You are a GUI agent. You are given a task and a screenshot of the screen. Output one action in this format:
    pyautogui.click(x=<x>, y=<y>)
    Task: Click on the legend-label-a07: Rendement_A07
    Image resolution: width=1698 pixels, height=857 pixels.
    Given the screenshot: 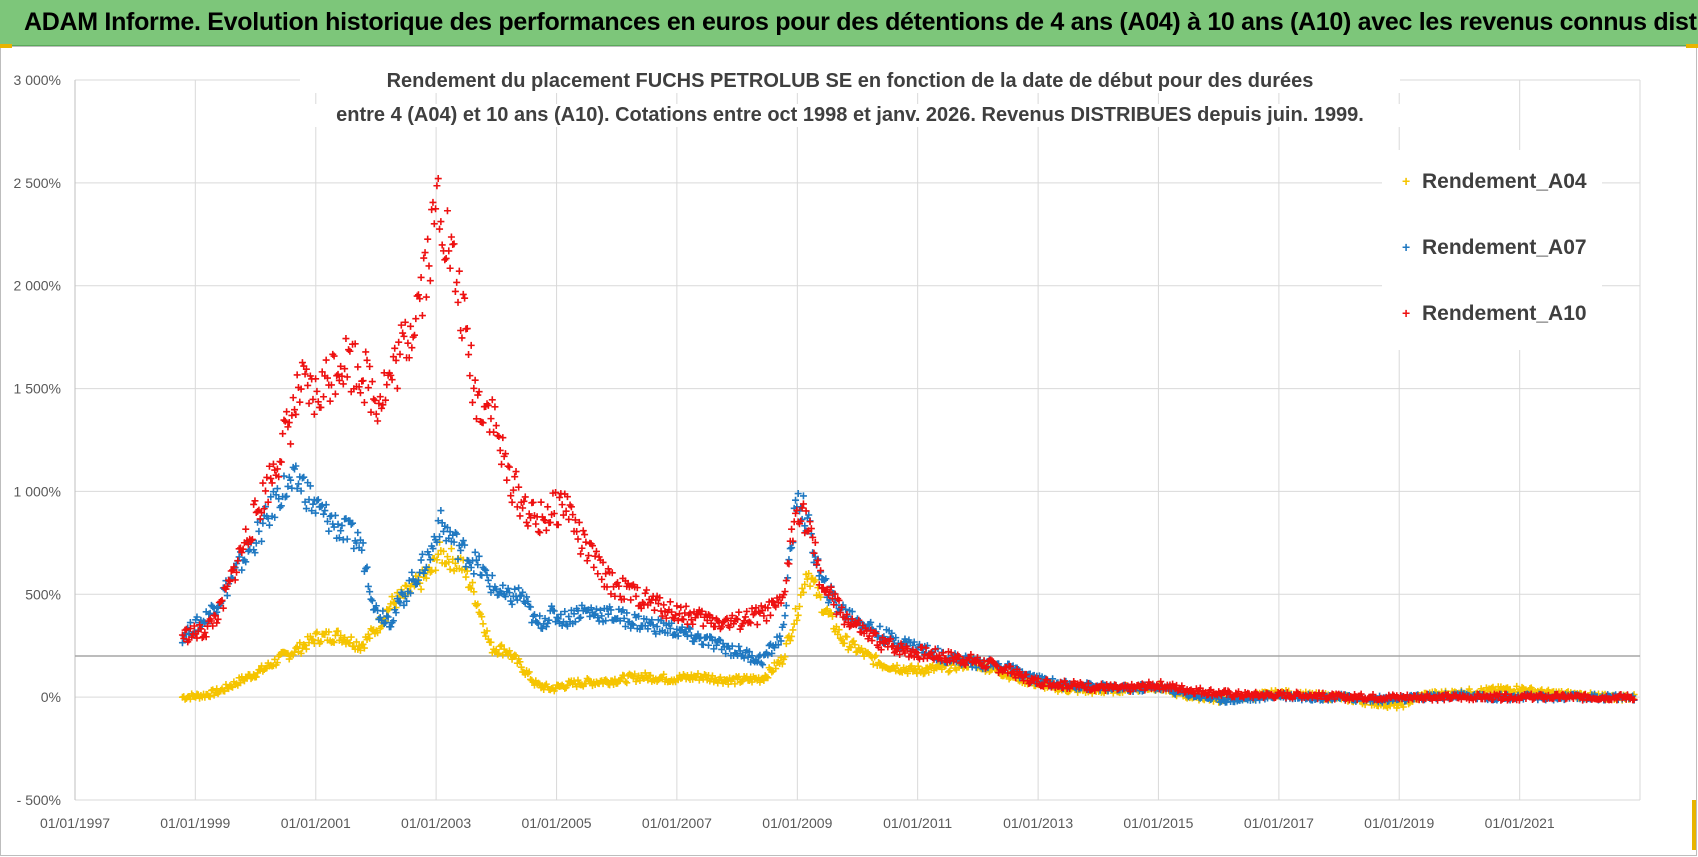 What is the action you would take?
    pyautogui.click(x=1504, y=247)
    